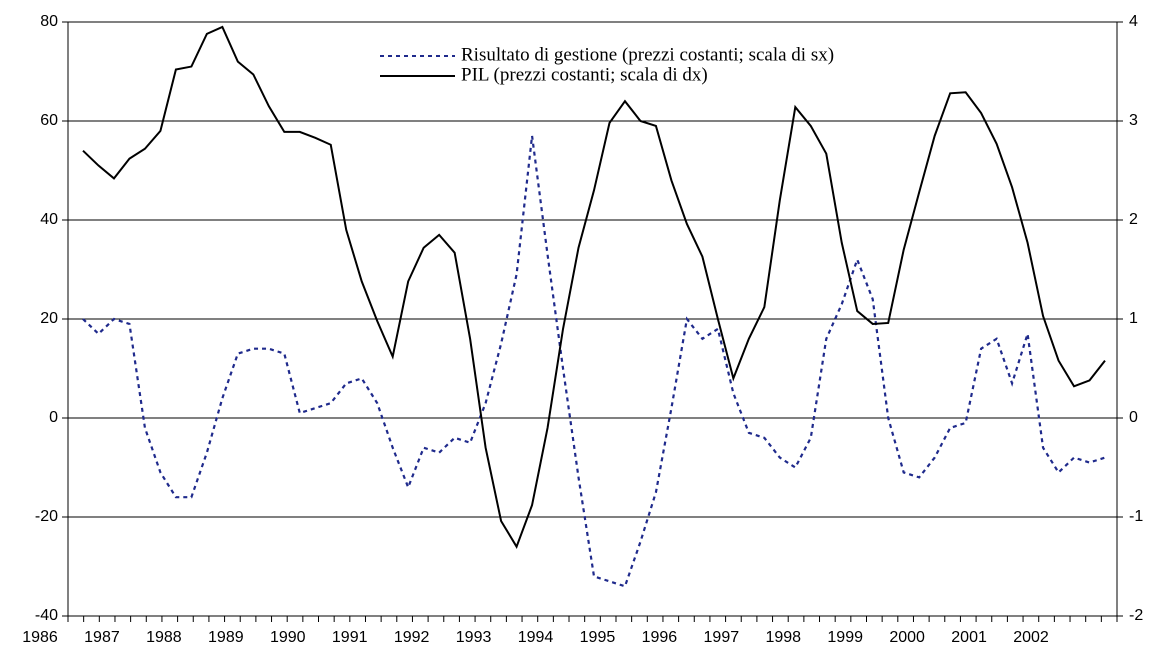 The height and width of the screenshot is (654, 1157). What do you see at coordinates (1133, 417) in the screenshot?
I see `y2-tick-label: 0` at bounding box center [1133, 417].